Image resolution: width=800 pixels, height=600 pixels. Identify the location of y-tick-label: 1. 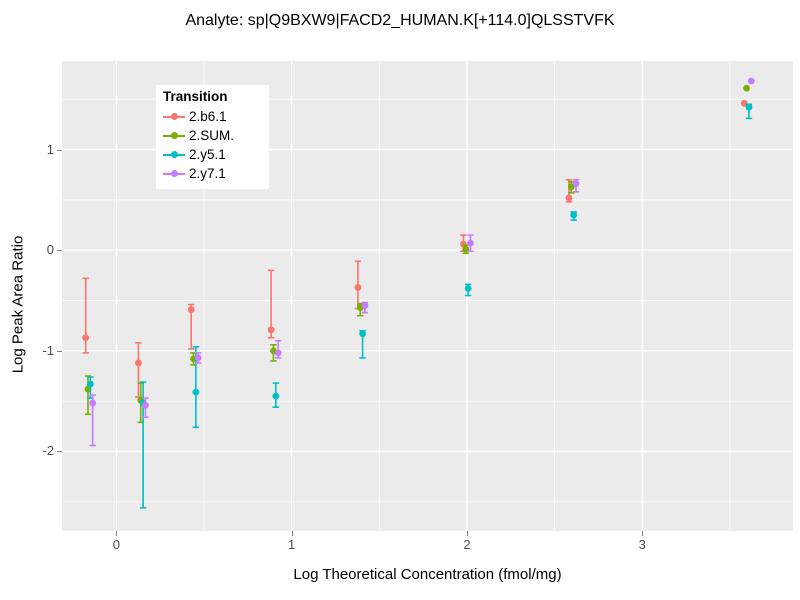
(50, 149).